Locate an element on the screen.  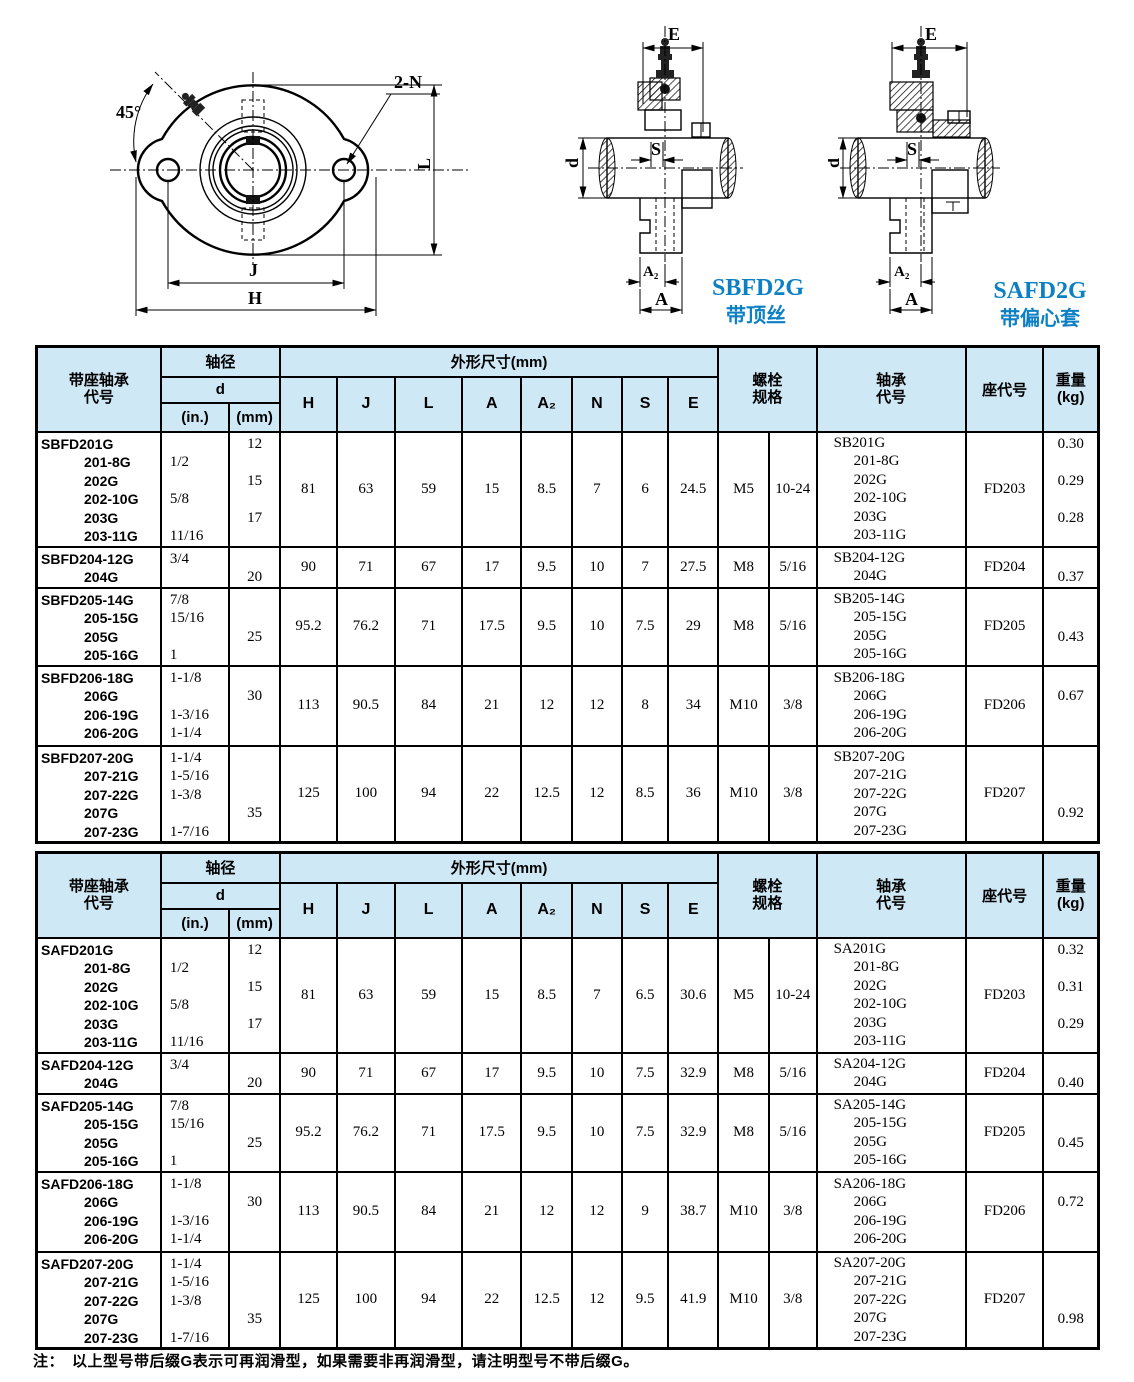
header-dim-7: E is located at coordinates (693, 404).